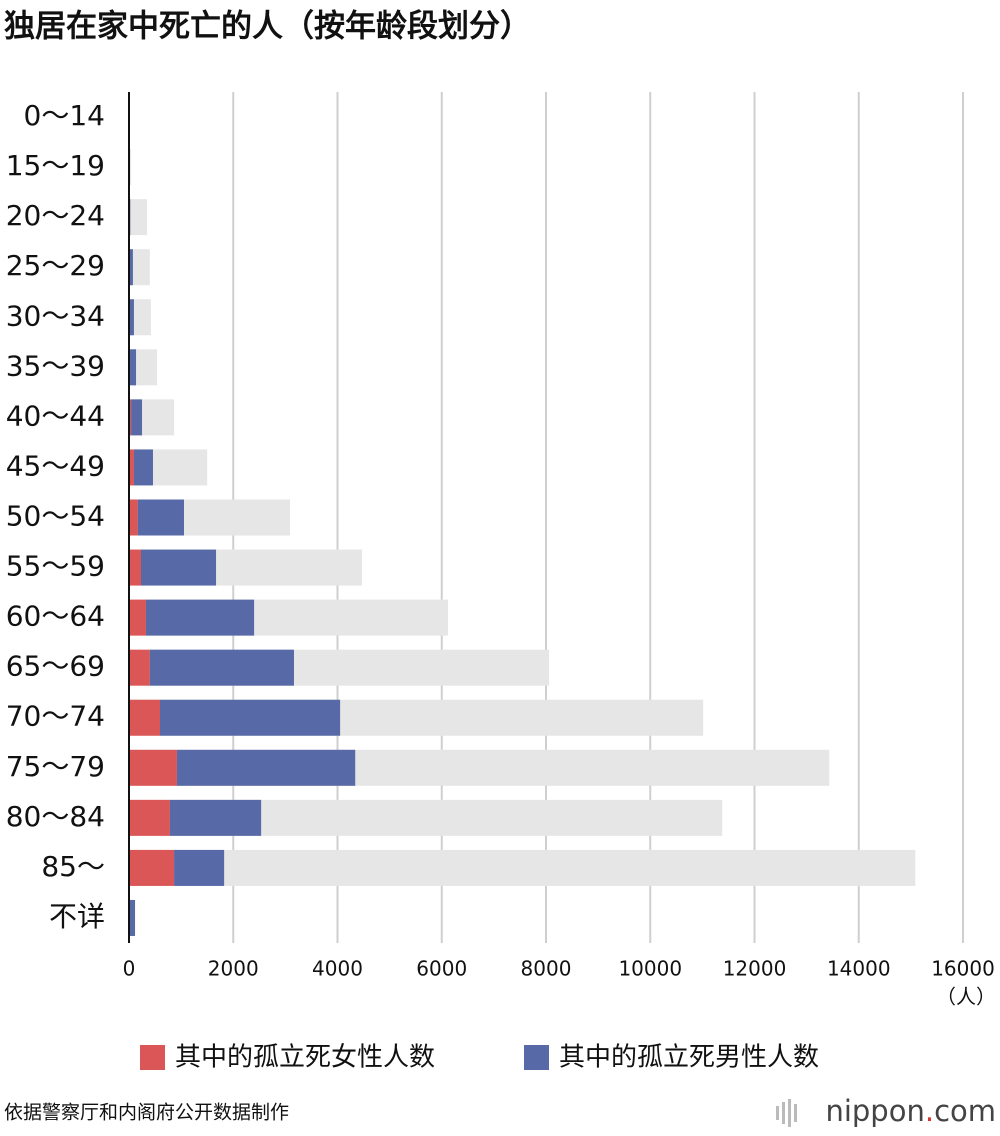 This screenshot has height=1136, width=1000. What do you see at coordinates (55, 666) in the screenshot?
I see `y-tick-label: 65～69` at bounding box center [55, 666].